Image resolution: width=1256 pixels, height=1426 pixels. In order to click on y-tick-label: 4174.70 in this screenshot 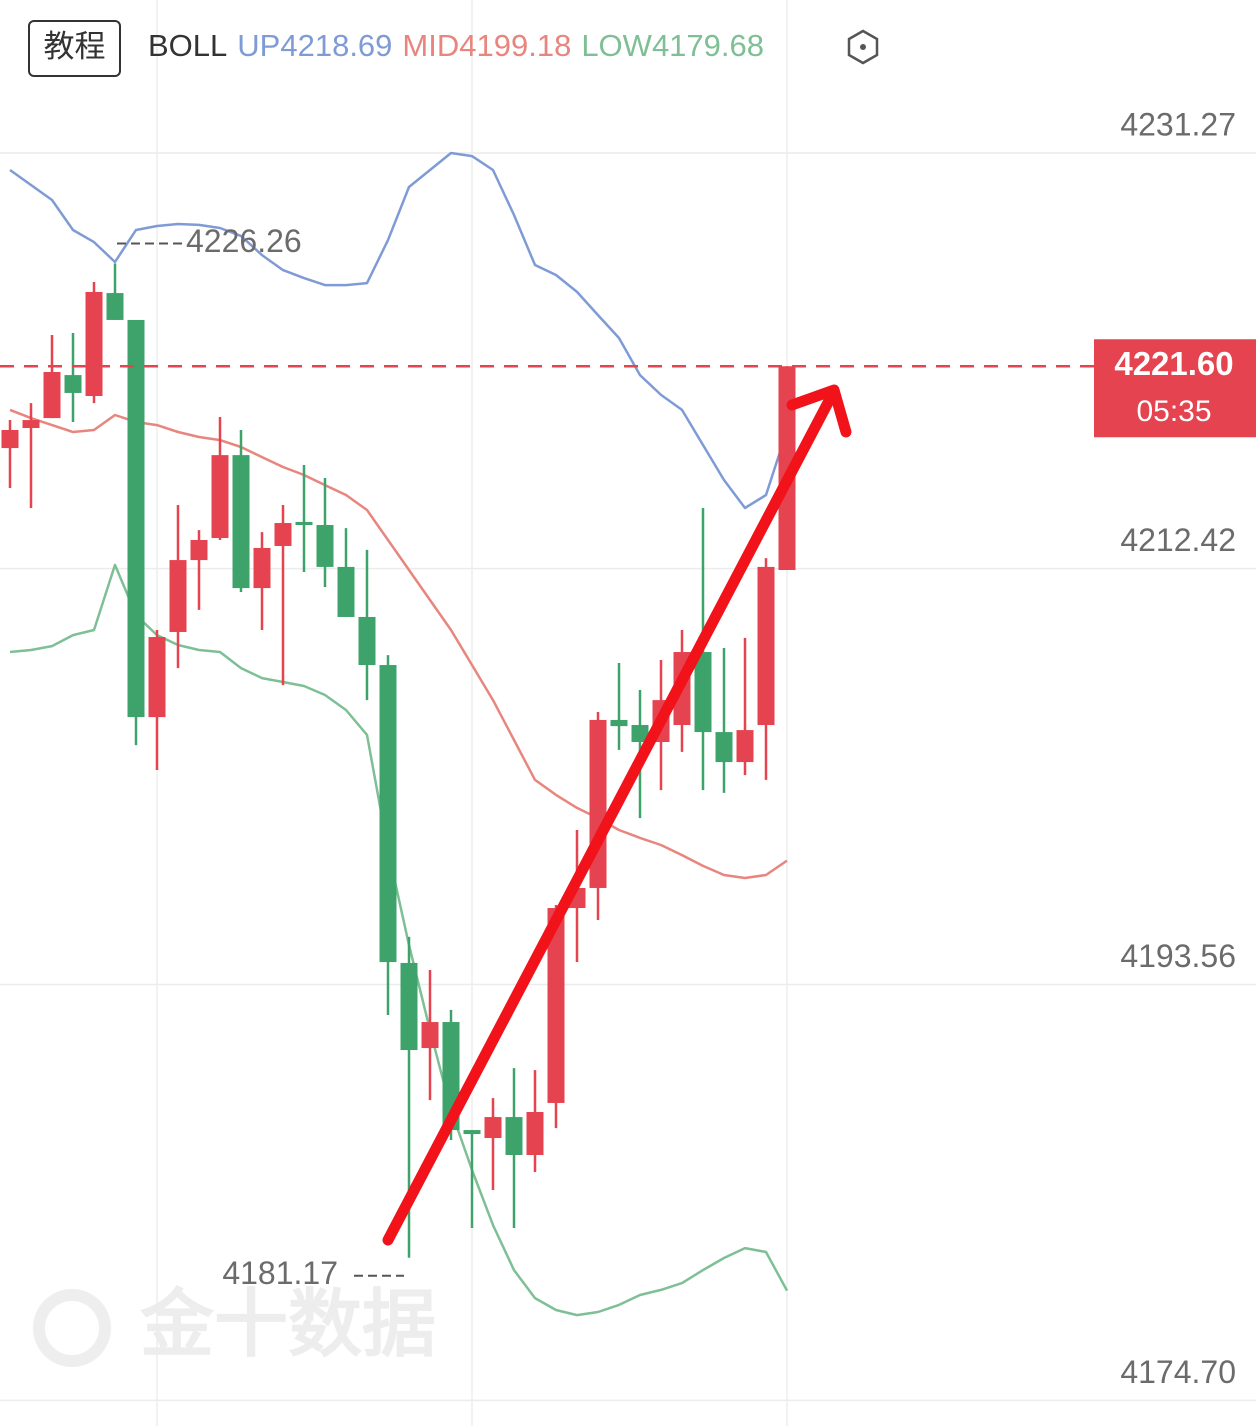, I will do `click(1178, 1372)`.